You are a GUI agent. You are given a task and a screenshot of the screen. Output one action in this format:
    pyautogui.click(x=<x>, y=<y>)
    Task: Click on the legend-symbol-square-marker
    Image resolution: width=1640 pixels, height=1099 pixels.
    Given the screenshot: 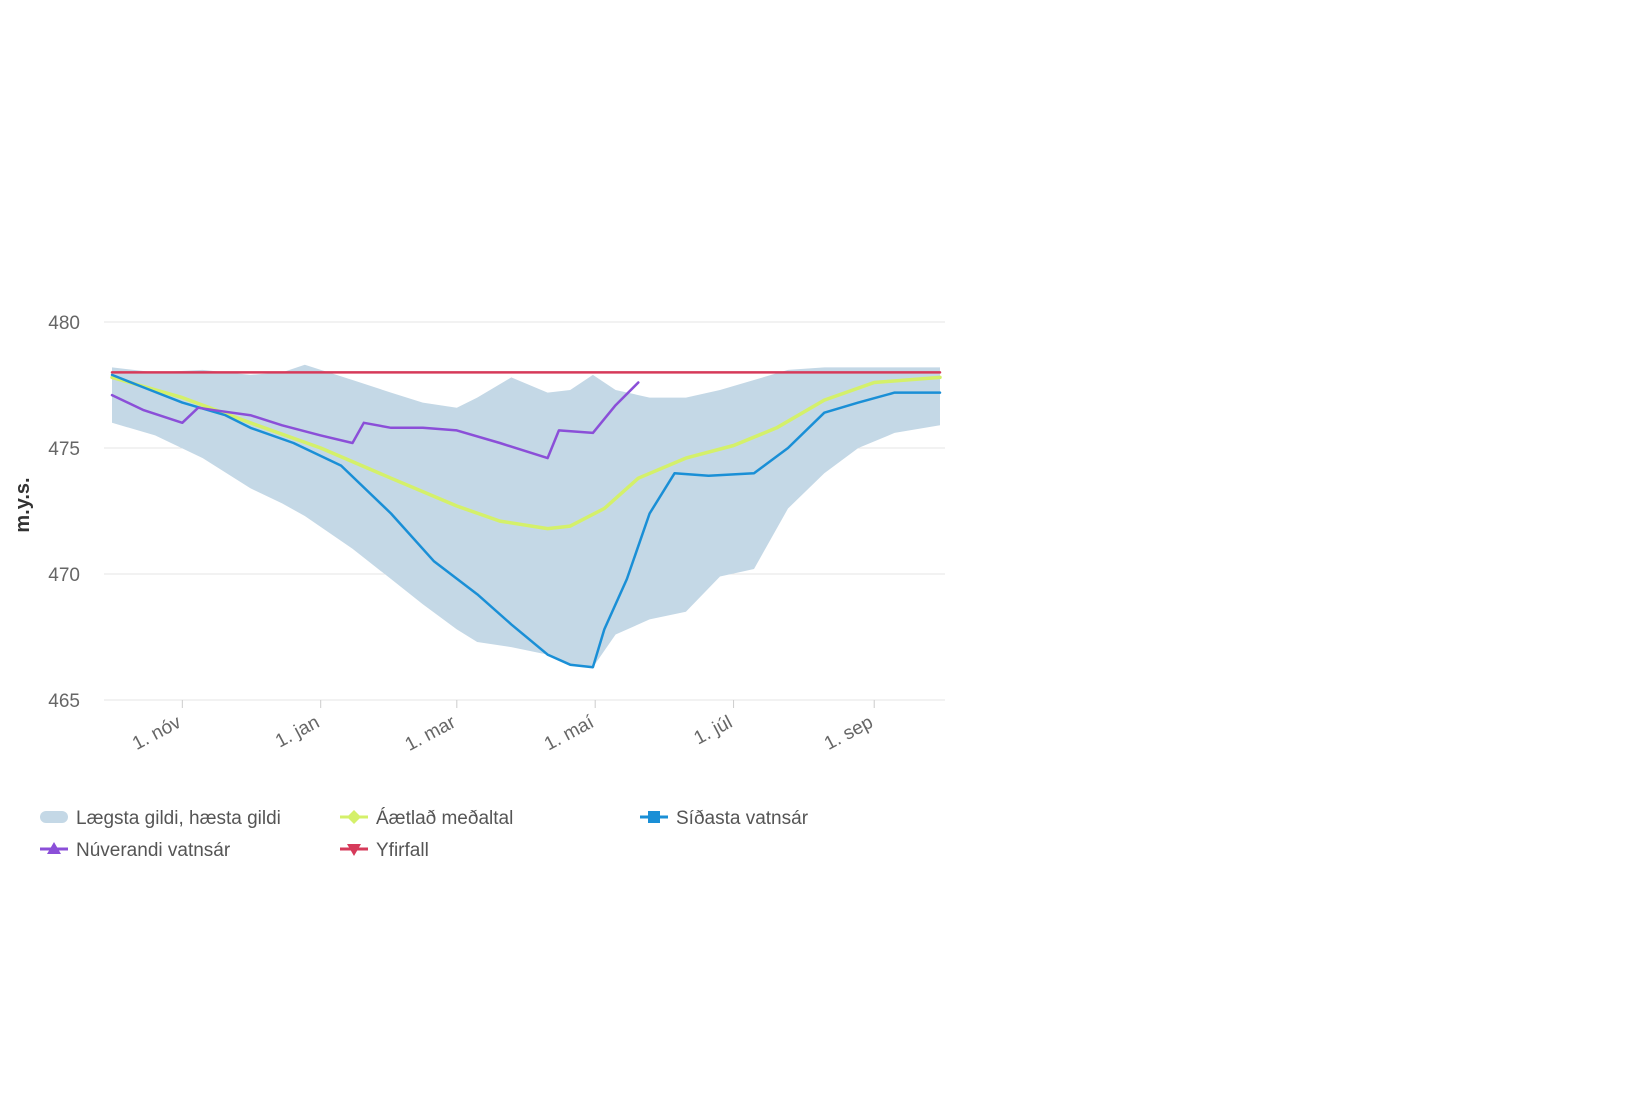 What is the action you would take?
    pyautogui.click(x=654, y=817)
    